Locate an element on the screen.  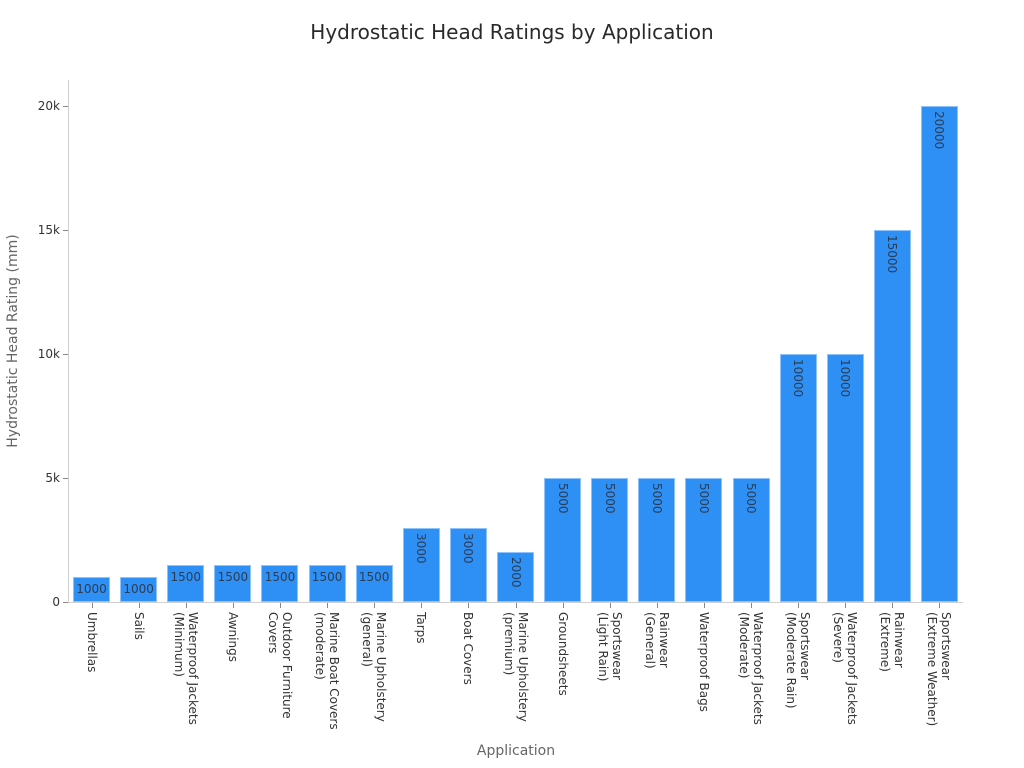
x-tick-label: Groundsheets is located at coordinates (563, 654).